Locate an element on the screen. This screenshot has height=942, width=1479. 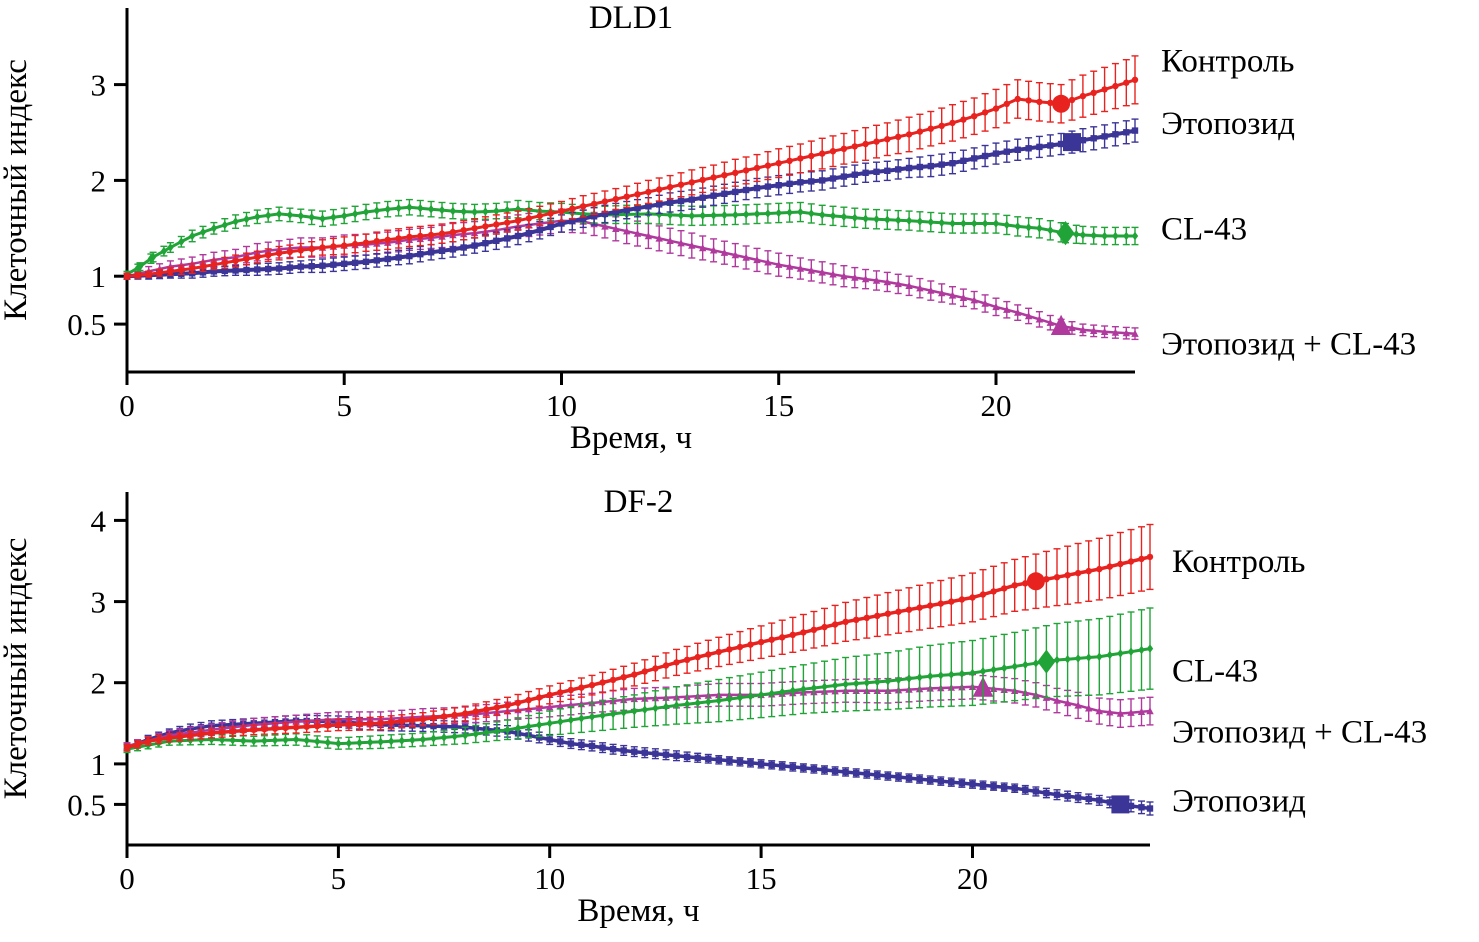
y-tick-label: 4 is located at coordinates (99, 520).